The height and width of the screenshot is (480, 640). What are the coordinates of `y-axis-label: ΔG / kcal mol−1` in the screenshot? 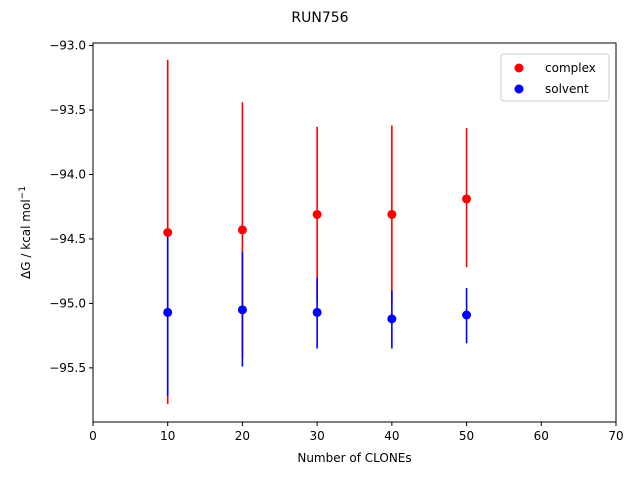 It's located at (25, 232).